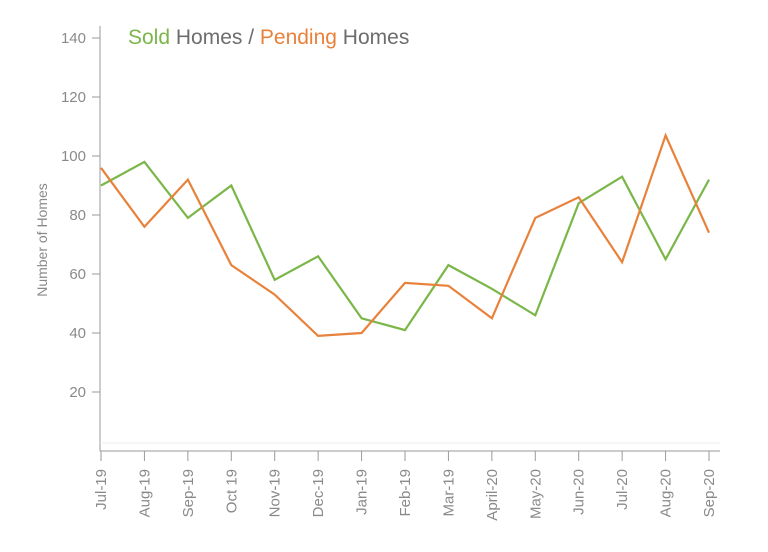 The height and width of the screenshot is (552, 768). Describe the element at coordinates (535, 494) in the screenshot. I see `x-tick-label: May-20` at that location.